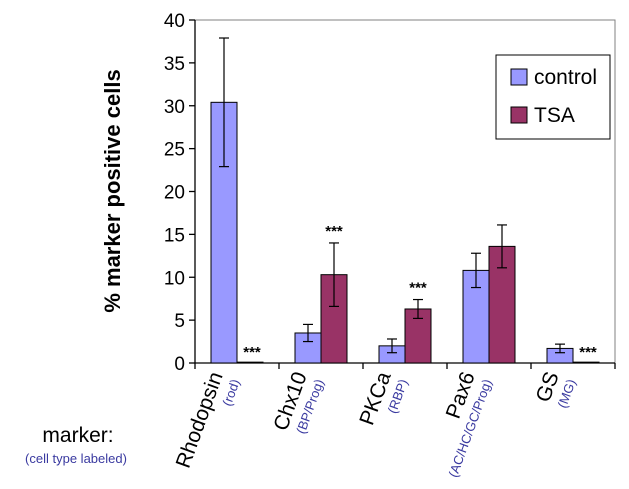 The height and width of the screenshot is (489, 629). What do you see at coordinates (586, 362) in the screenshot?
I see `bar-tsa-gs` at bounding box center [586, 362].